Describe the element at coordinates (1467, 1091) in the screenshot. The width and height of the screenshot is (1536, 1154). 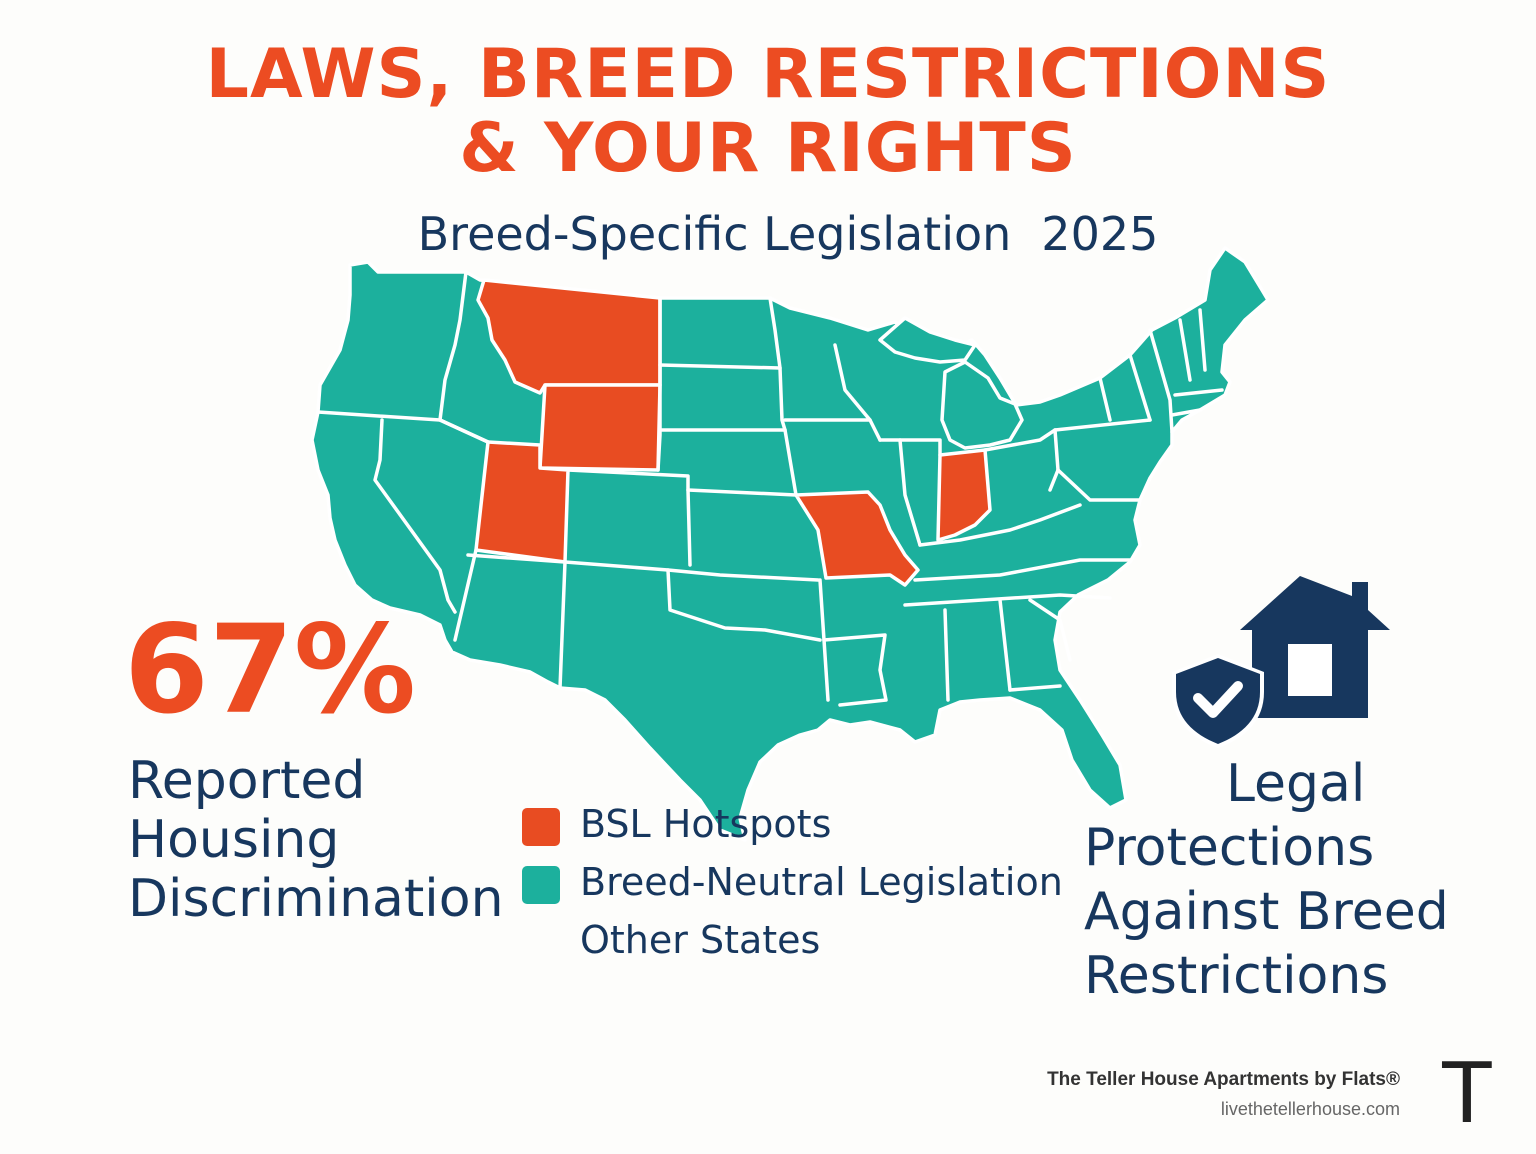
I see `brand-logo: T` at that location.